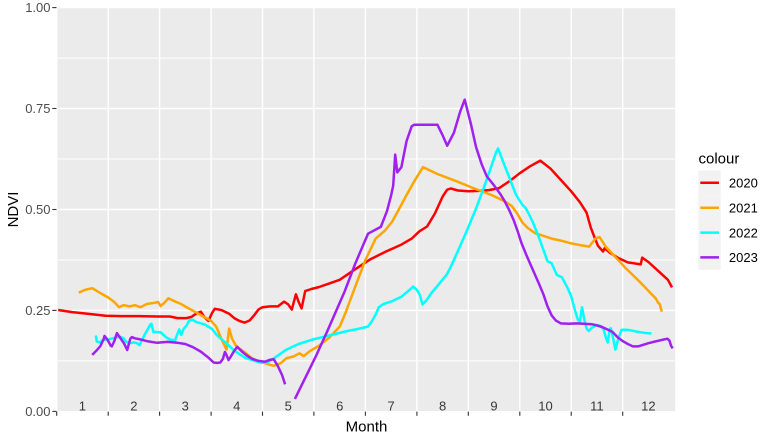 Image resolution: width=773 pixels, height=447 pixels. I want to click on svg-text: 5, so click(288, 405).